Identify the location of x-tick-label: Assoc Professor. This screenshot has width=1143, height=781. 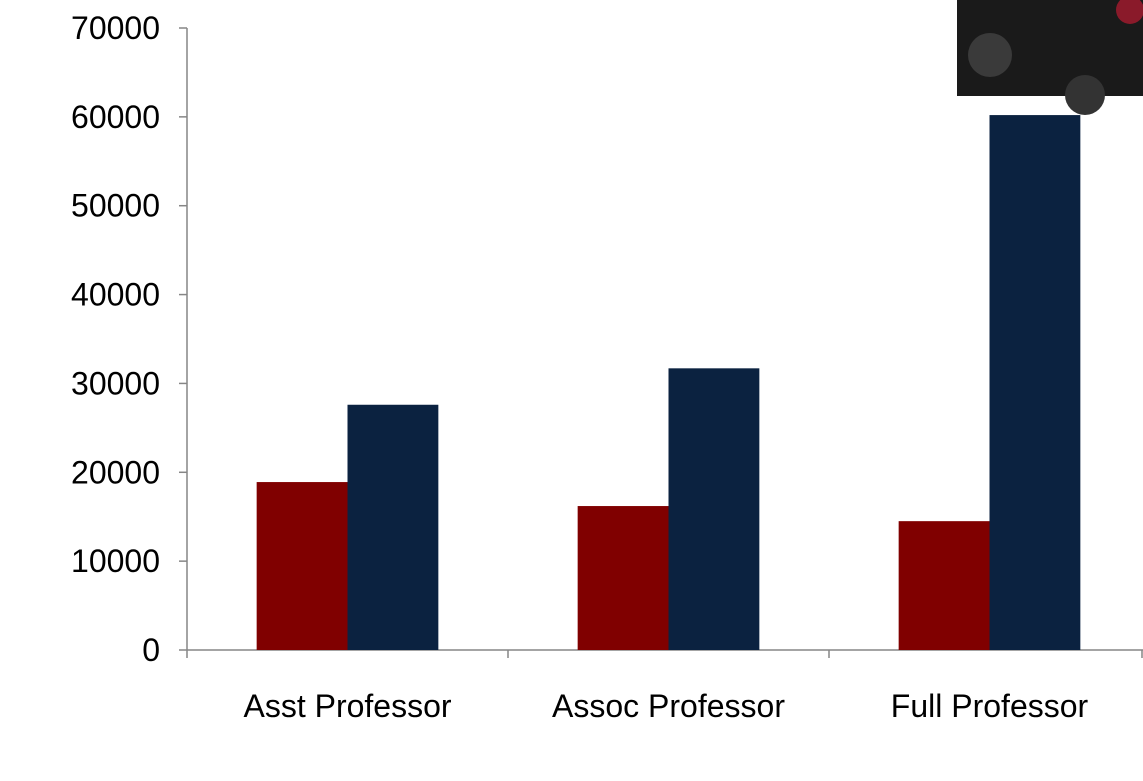
(668, 706).